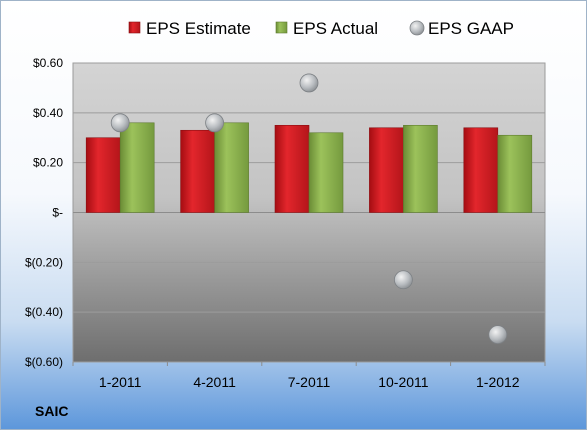 The image size is (587, 430). Describe the element at coordinates (48, 63) in the screenshot. I see `y-tick-label: $0.60` at that location.